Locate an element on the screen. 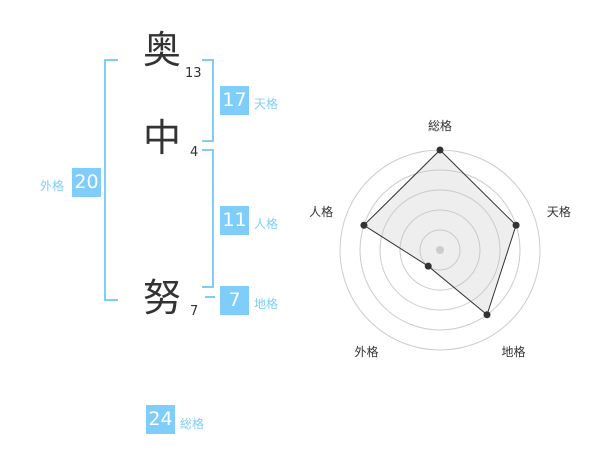  tenkaku-value: 17 is located at coordinates (234, 100).